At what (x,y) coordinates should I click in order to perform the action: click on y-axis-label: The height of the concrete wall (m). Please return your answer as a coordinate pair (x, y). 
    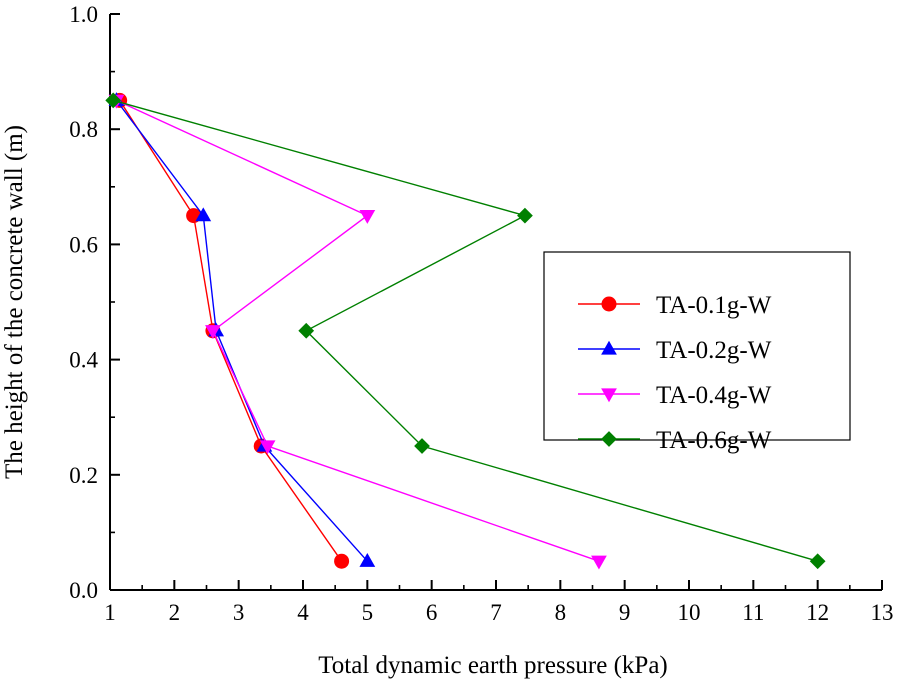
    Looking at the image, I should click on (14, 302).